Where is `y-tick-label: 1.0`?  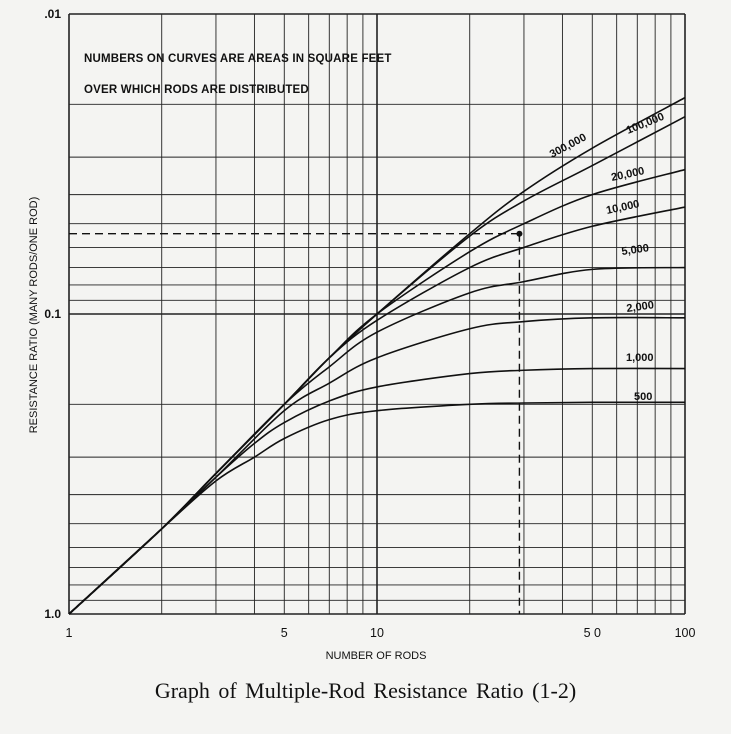
y-tick-label: 1.0 is located at coordinates (52, 614).